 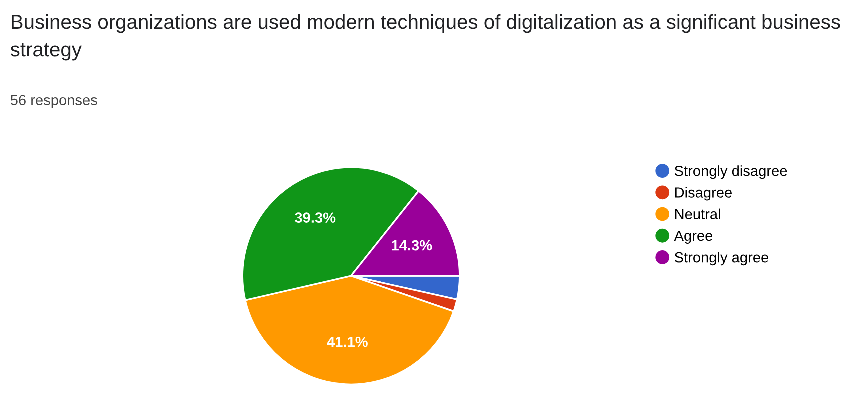 What do you see at coordinates (412, 245) in the screenshot?
I see `data-label: 14.3%` at bounding box center [412, 245].